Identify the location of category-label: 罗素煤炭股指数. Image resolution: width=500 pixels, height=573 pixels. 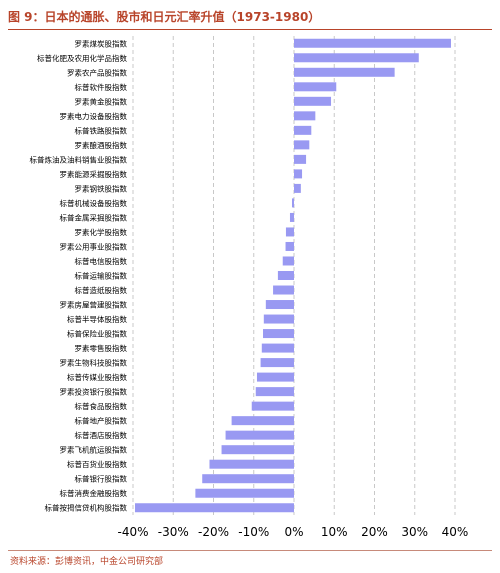
(101, 43).